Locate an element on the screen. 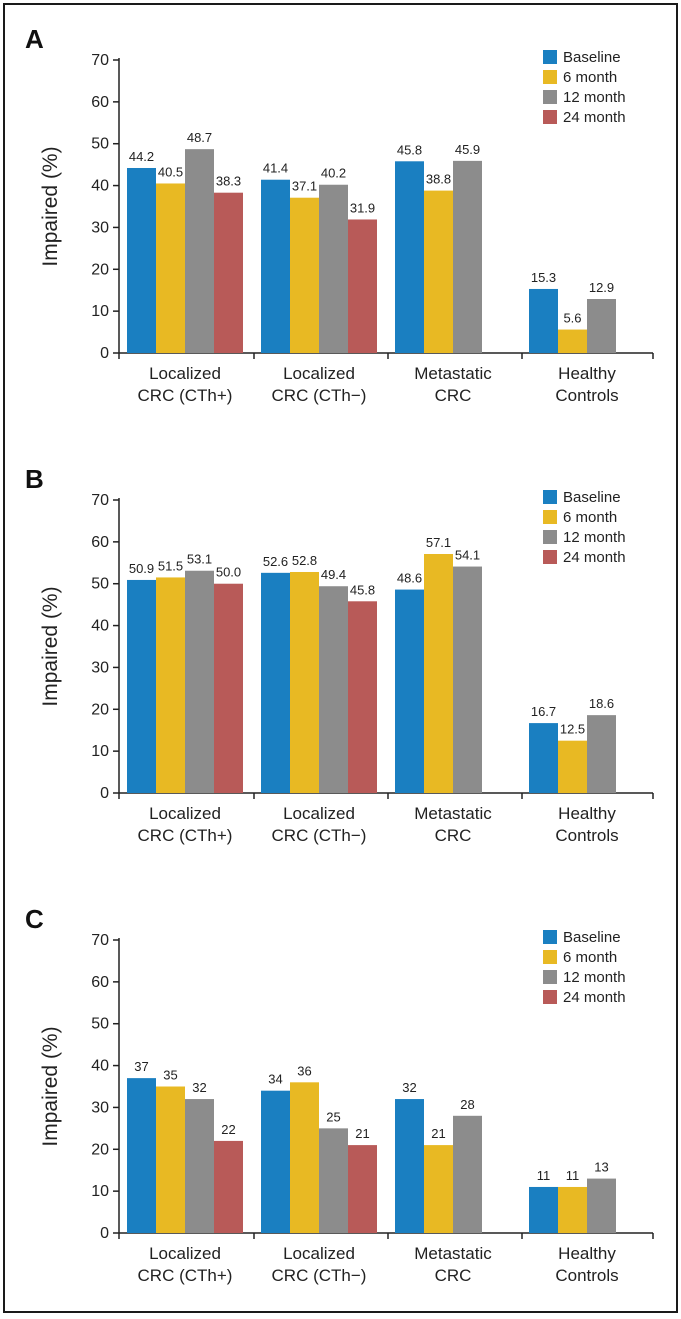 The image size is (681, 1319). category-label: Controls is located at coordinates (586, 1275).